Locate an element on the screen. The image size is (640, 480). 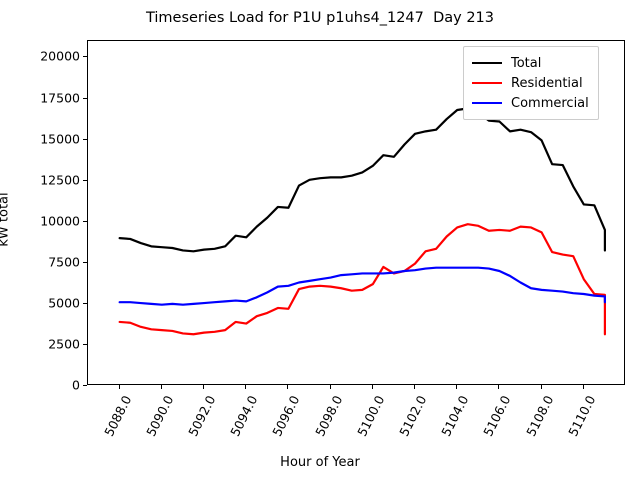
series-line-commercial is located at coordinates (362, 286).